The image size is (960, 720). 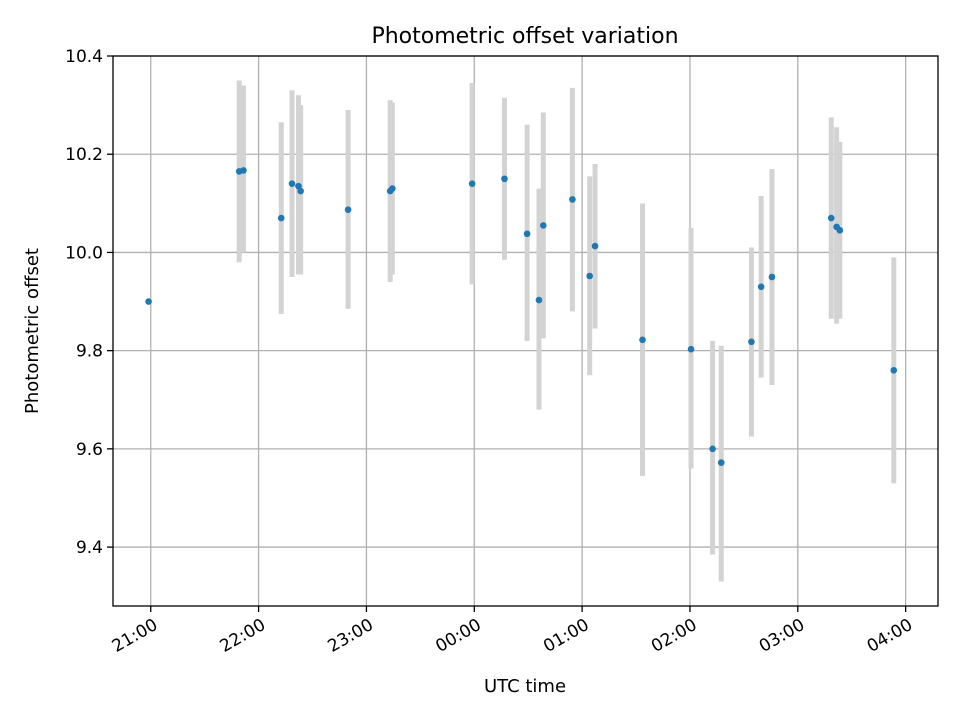 I want to click on x-tick-label: 23:00, so click(x=350, y=636).